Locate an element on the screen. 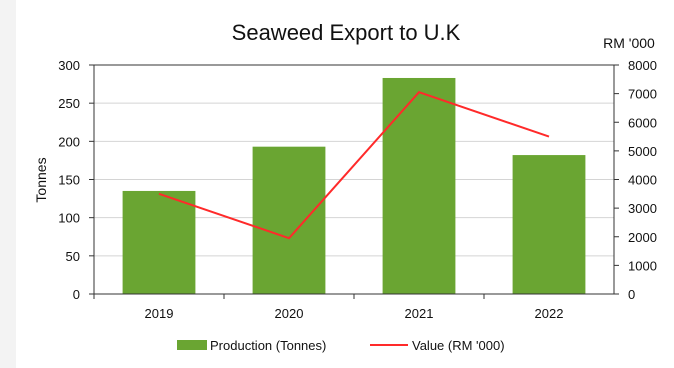 This screenshot has height=368, width=674. x-tick-label: 2022 is located at coordinates (549, 313).